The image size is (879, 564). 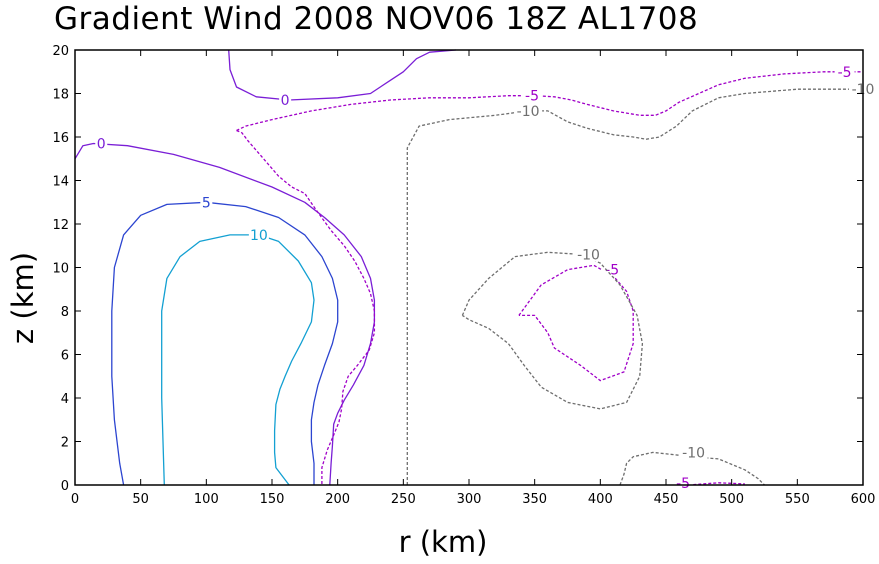 What do you see at coordinates (65, 443) in the screenshot?
I see `y-tick-label: 2` at bounding box center [65, 443].